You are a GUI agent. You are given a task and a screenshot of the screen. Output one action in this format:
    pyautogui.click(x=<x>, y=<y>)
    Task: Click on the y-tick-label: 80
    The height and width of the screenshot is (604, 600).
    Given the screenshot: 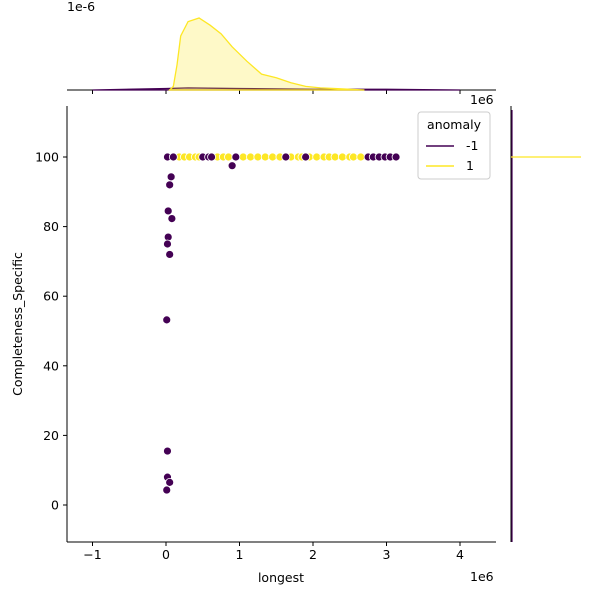 What is the action you would take?
    pyautogui.click(x=51, y=226)
    